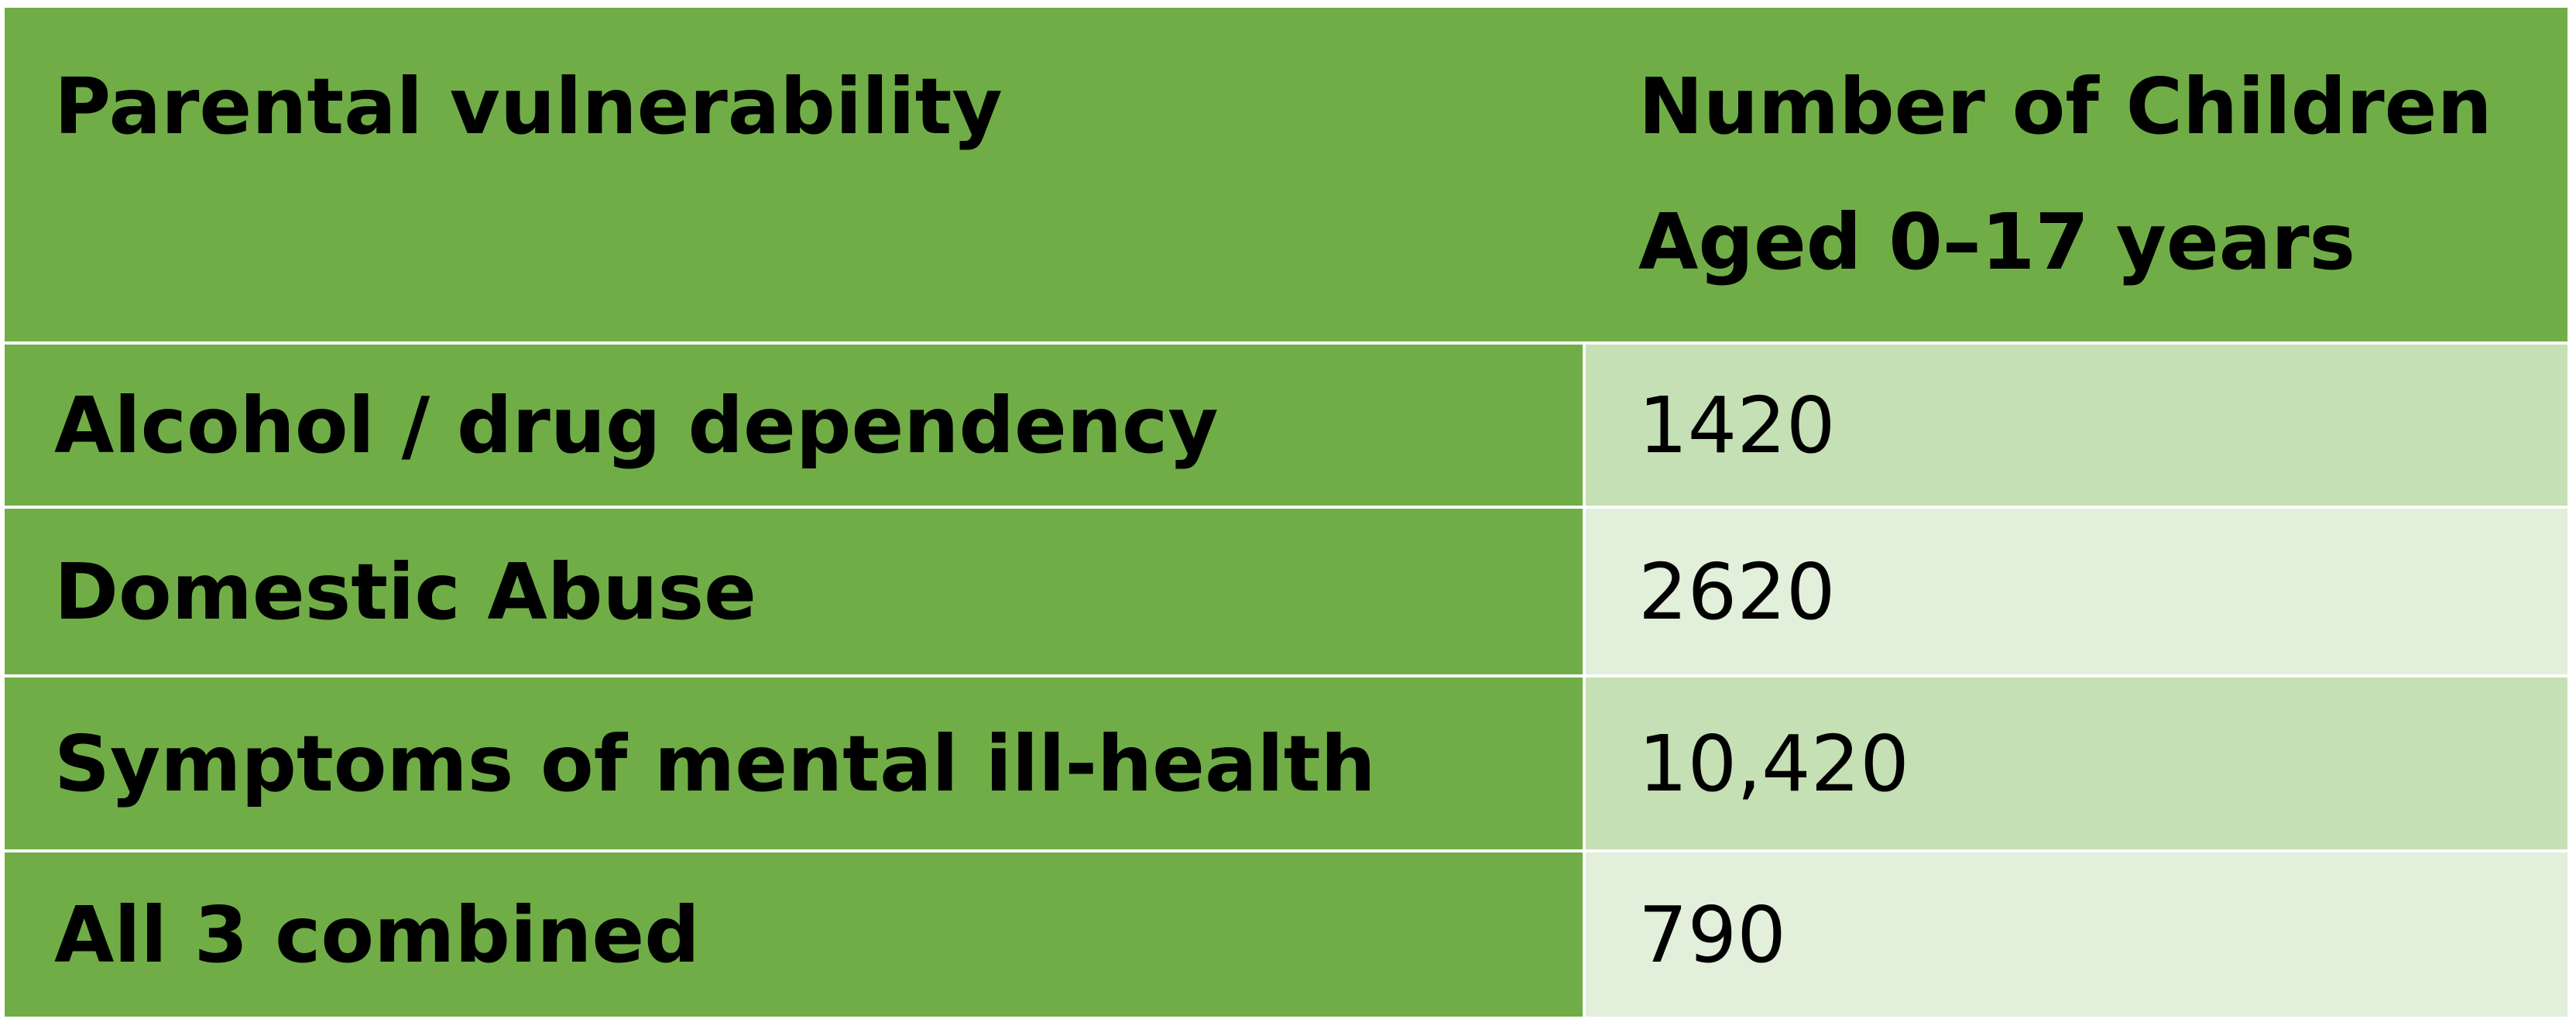  I want to click on header-number-of-children: Number of Children Aged 0–17 years, so click(2075, 177).